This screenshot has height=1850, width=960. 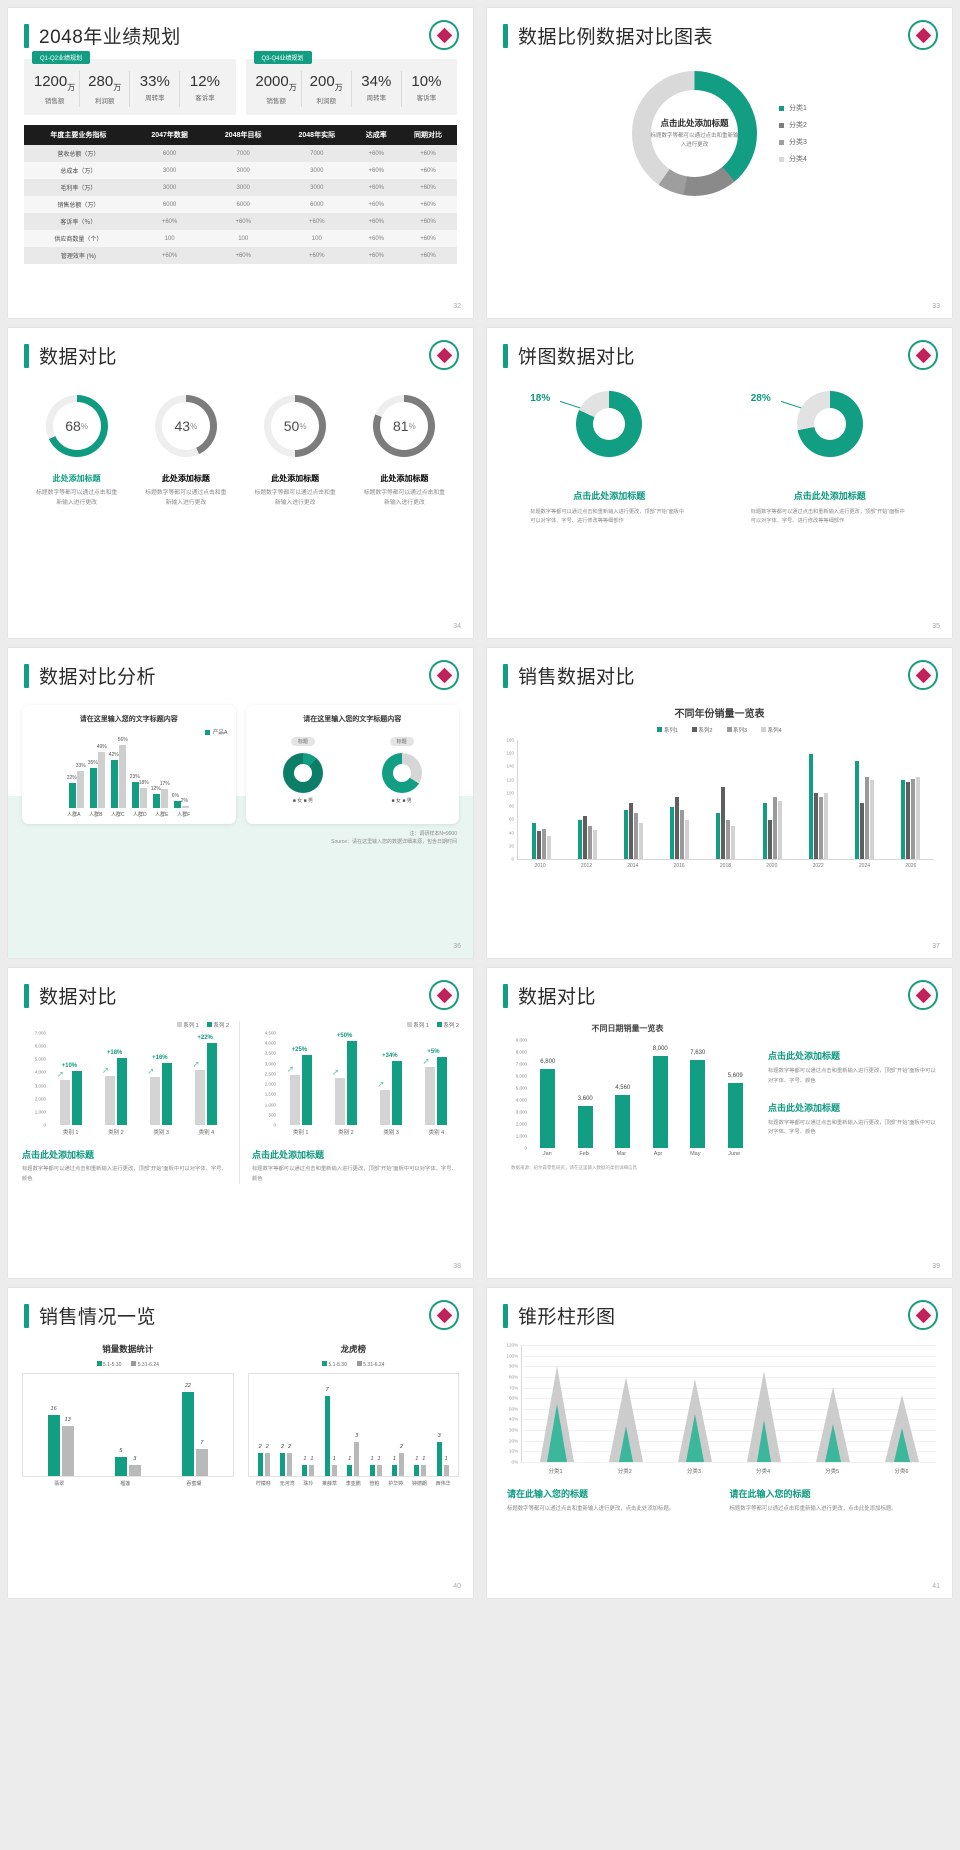 I want to click on y-tick: 10%, so click(x=513, y=1451).